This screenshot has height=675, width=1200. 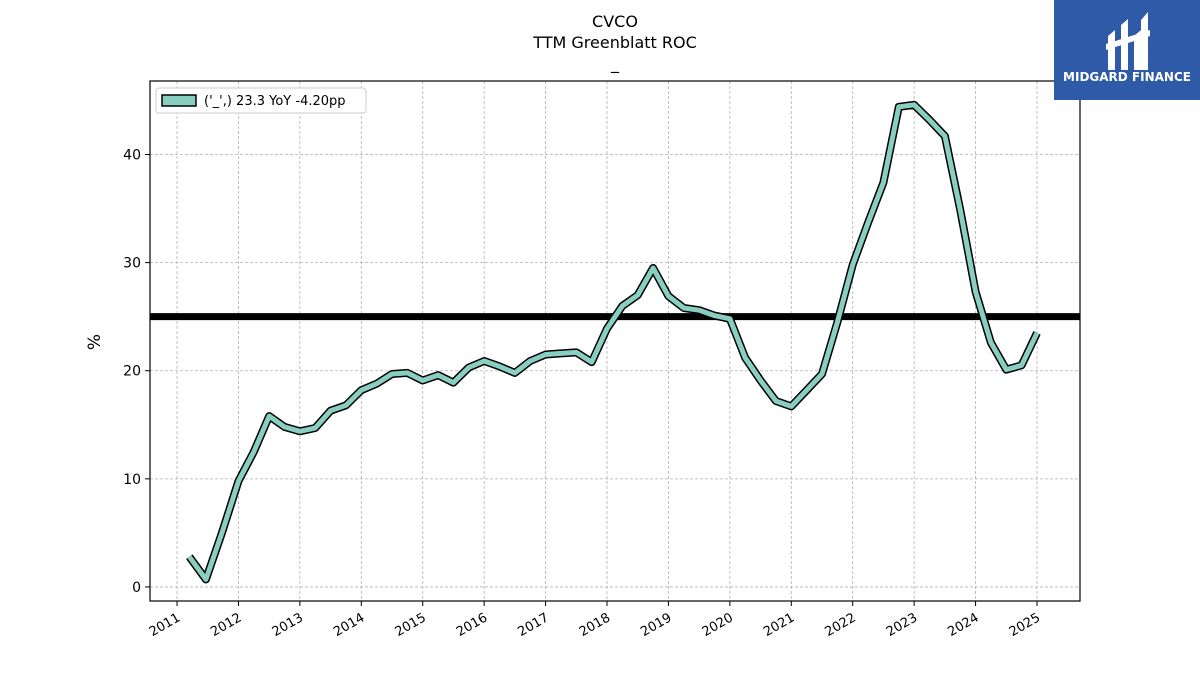 I want to click on legend-frame, so click(x=261, y=100).